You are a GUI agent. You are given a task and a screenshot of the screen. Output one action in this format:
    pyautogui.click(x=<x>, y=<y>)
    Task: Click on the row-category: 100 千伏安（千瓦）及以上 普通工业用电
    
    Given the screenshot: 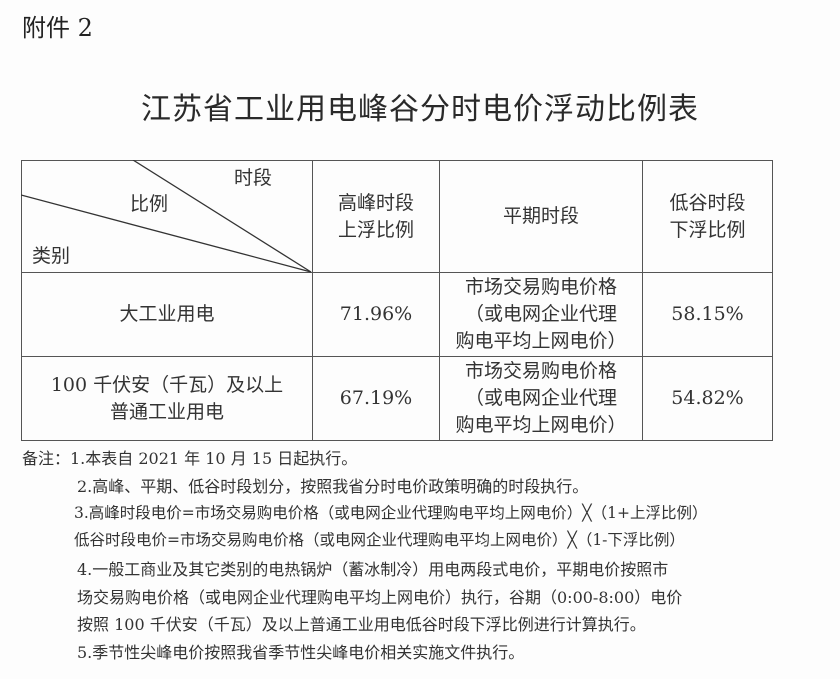 What is the action you would take?
    pyautogui.click(x=167, y=398)
    